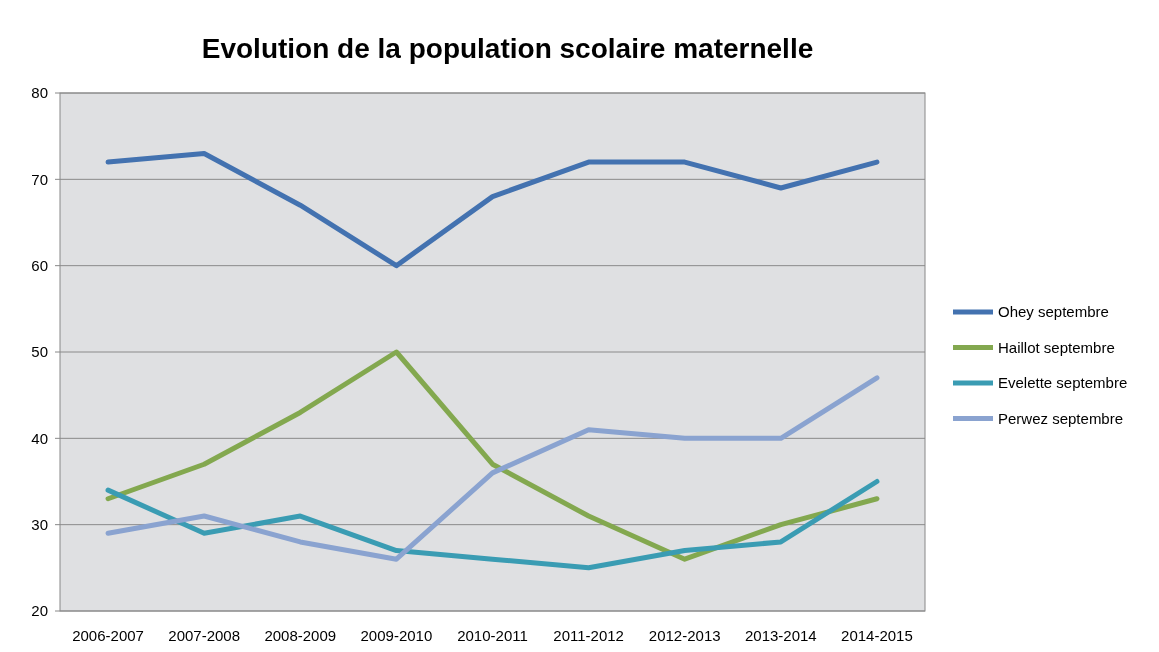 The height and width of the screenshot is (652, 1159). Describe the element at coordinates (780, 635) in the screenshot. I see `x-tick-label: 2013-2014` at that location.